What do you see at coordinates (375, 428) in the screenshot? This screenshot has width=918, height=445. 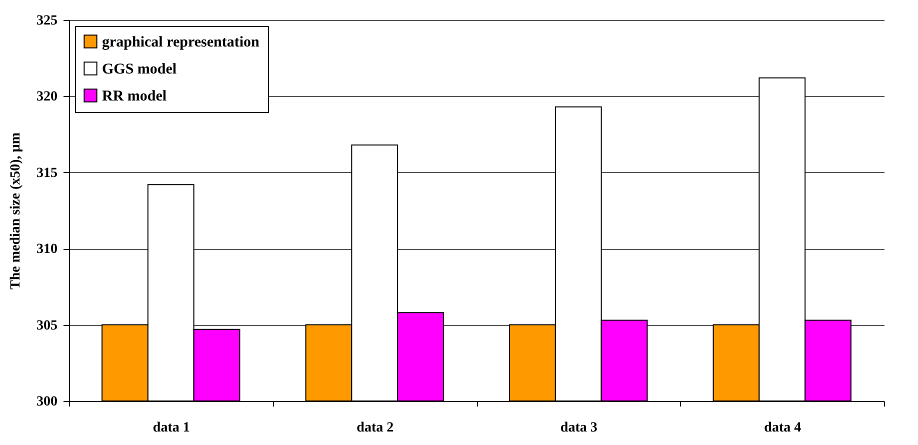 I see `x-tick-label: data 2` at bounding box center [375, 428].